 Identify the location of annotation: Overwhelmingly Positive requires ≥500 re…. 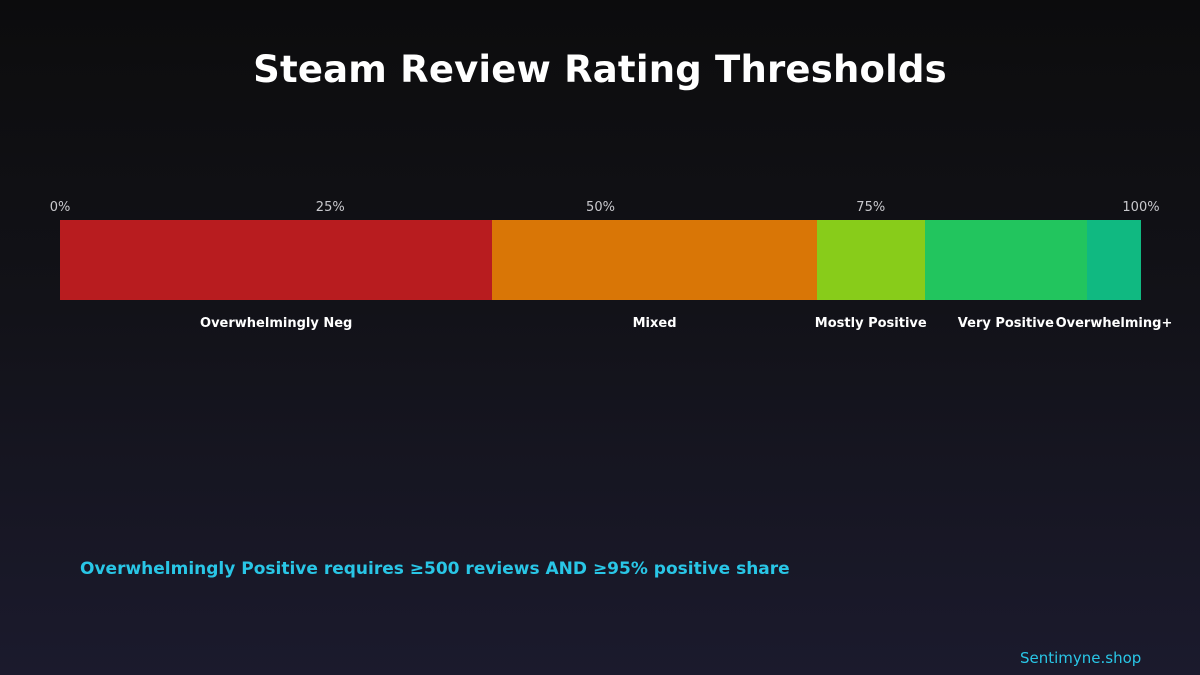
(435, 569).